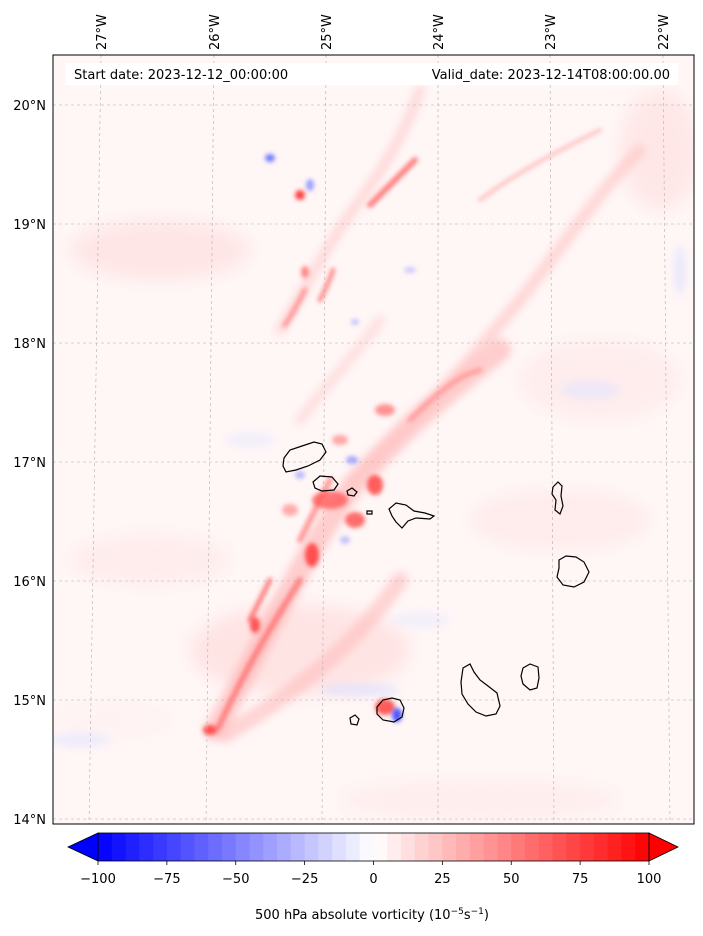 This screenshot has width=703, height=936. What do you see at coordinates (98, 879) in the screenshot?
I see `colorbar-tick-label: −100` at bounding box center [98, 879].